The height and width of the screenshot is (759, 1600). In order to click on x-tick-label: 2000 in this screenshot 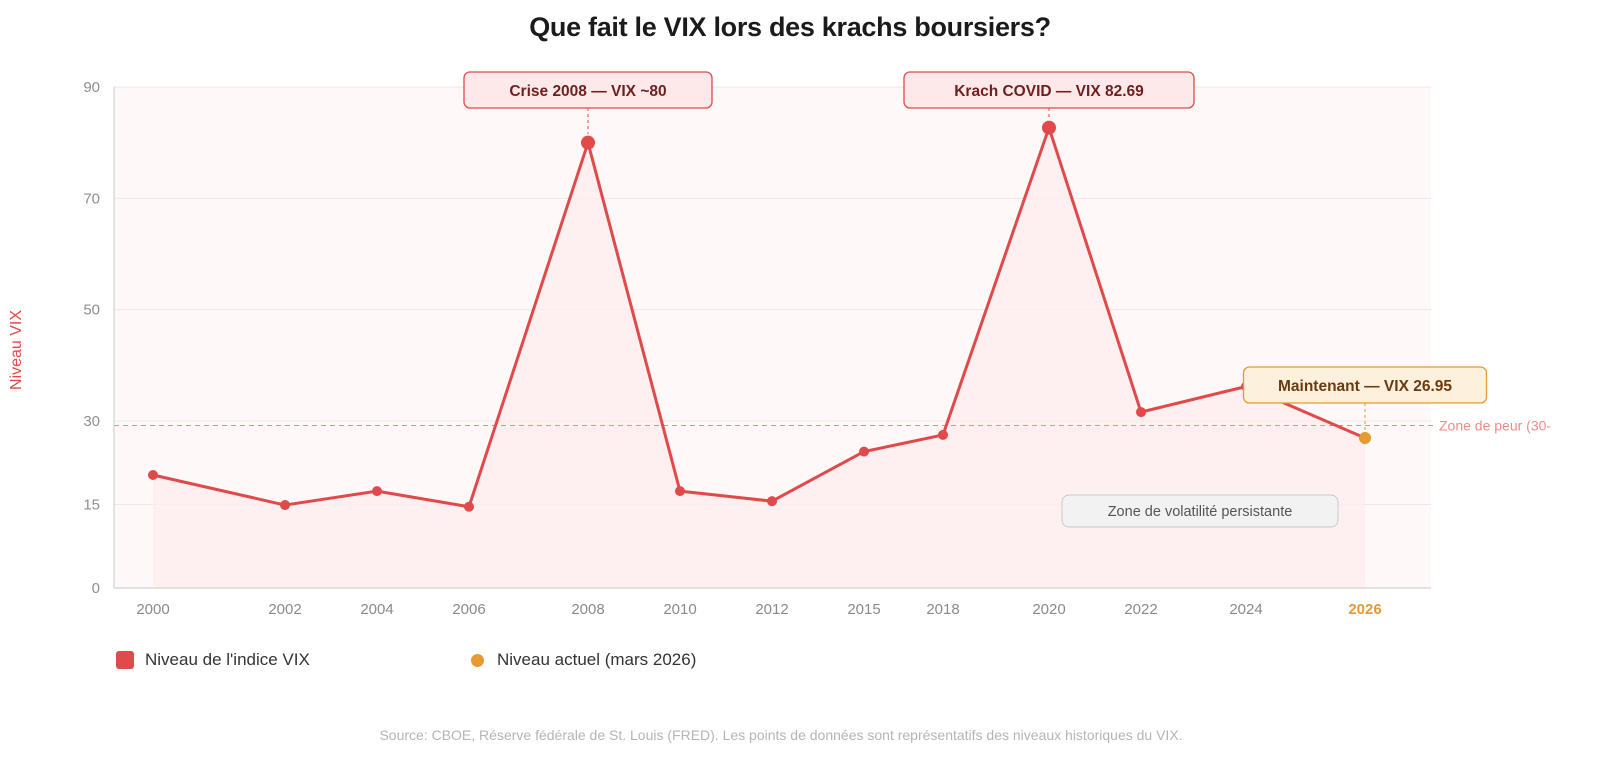, I will do `click(152, 609)`.